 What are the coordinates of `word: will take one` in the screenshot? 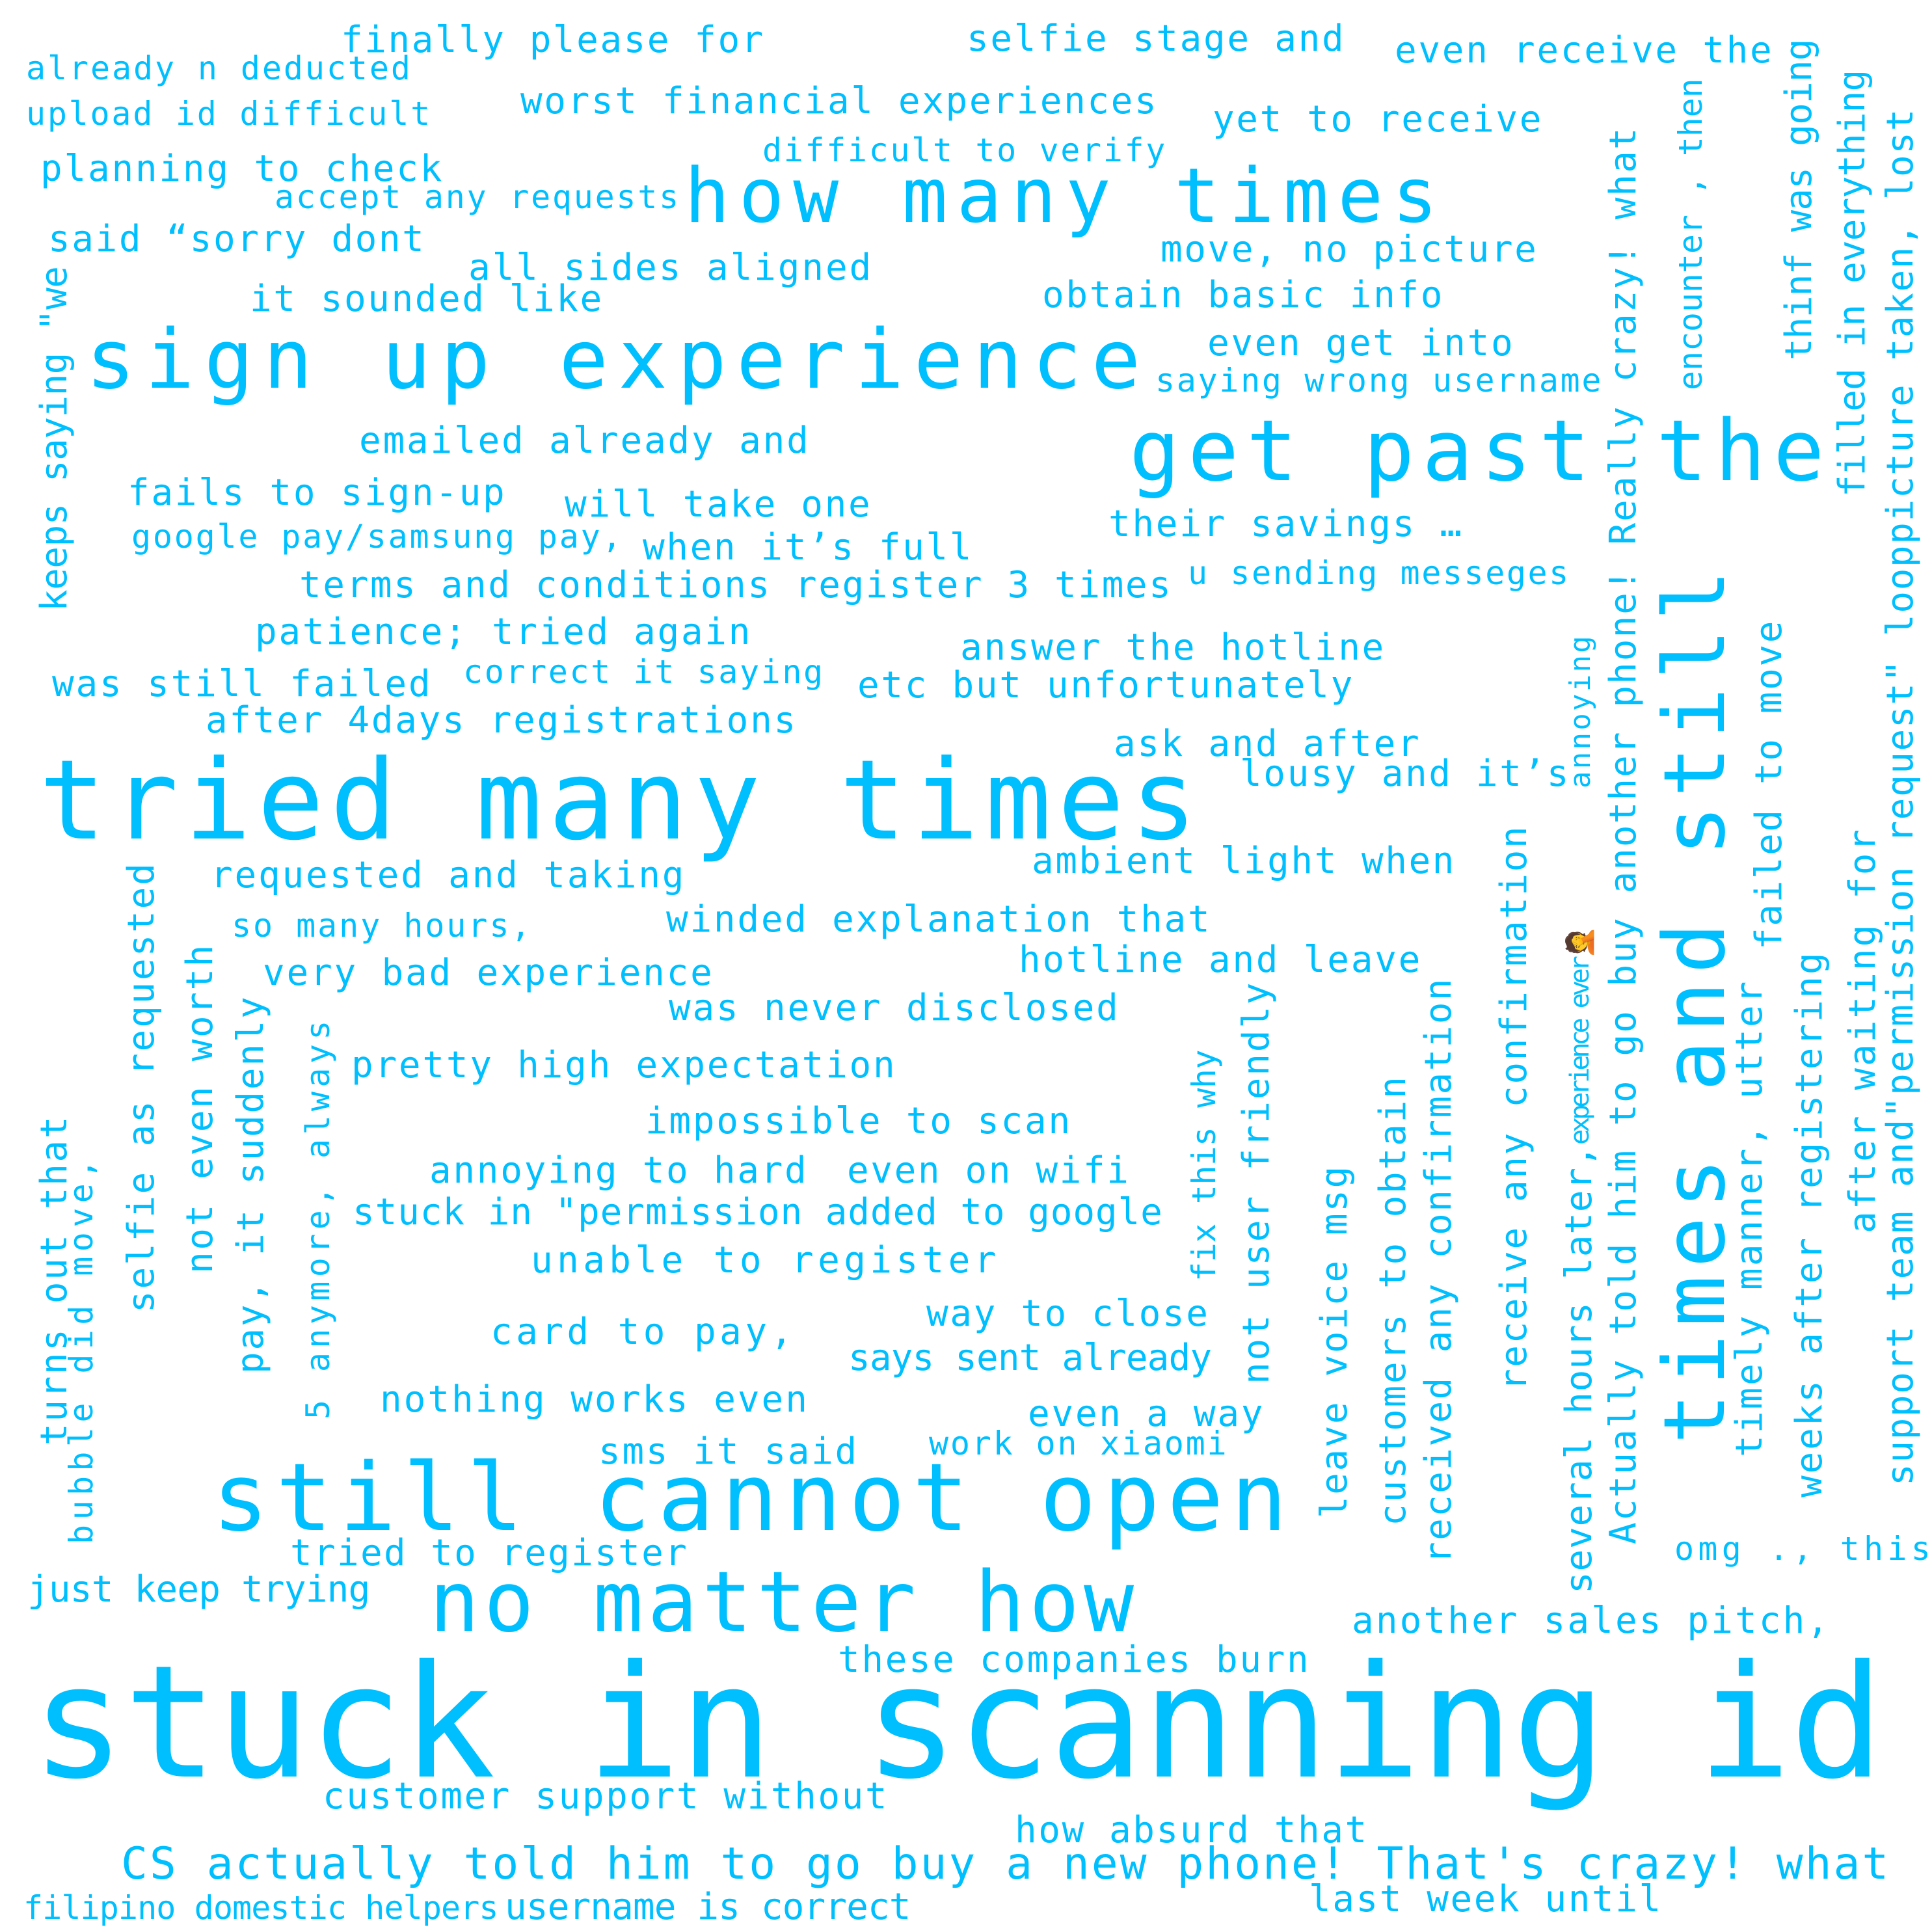 It's located at (718, 504).